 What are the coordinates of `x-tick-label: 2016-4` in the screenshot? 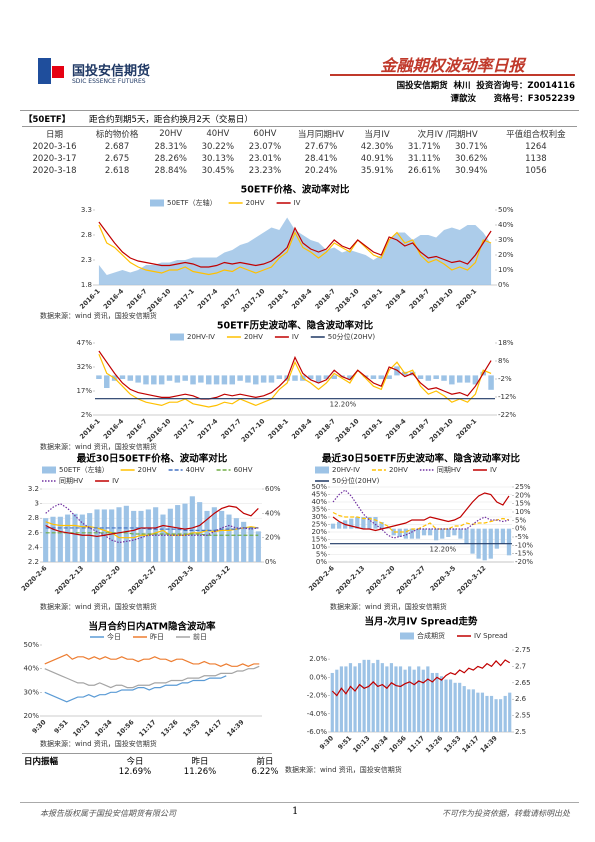 It's located at (114, 299).